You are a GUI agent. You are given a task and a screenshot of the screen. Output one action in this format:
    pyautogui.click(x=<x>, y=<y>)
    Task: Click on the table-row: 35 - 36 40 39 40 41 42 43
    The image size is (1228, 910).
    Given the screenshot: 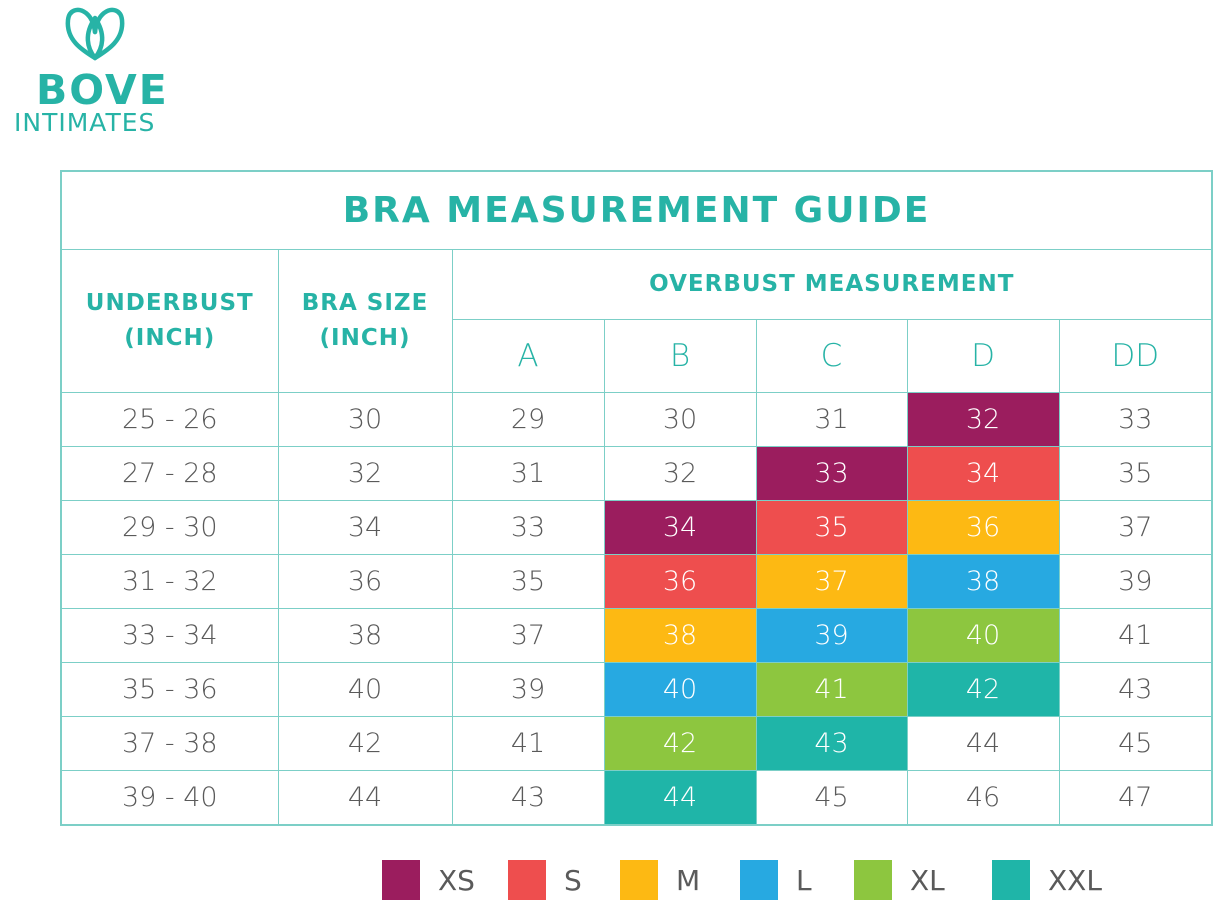 What is the action you would take?
    pyautogui.click(x=636, y=689)
    